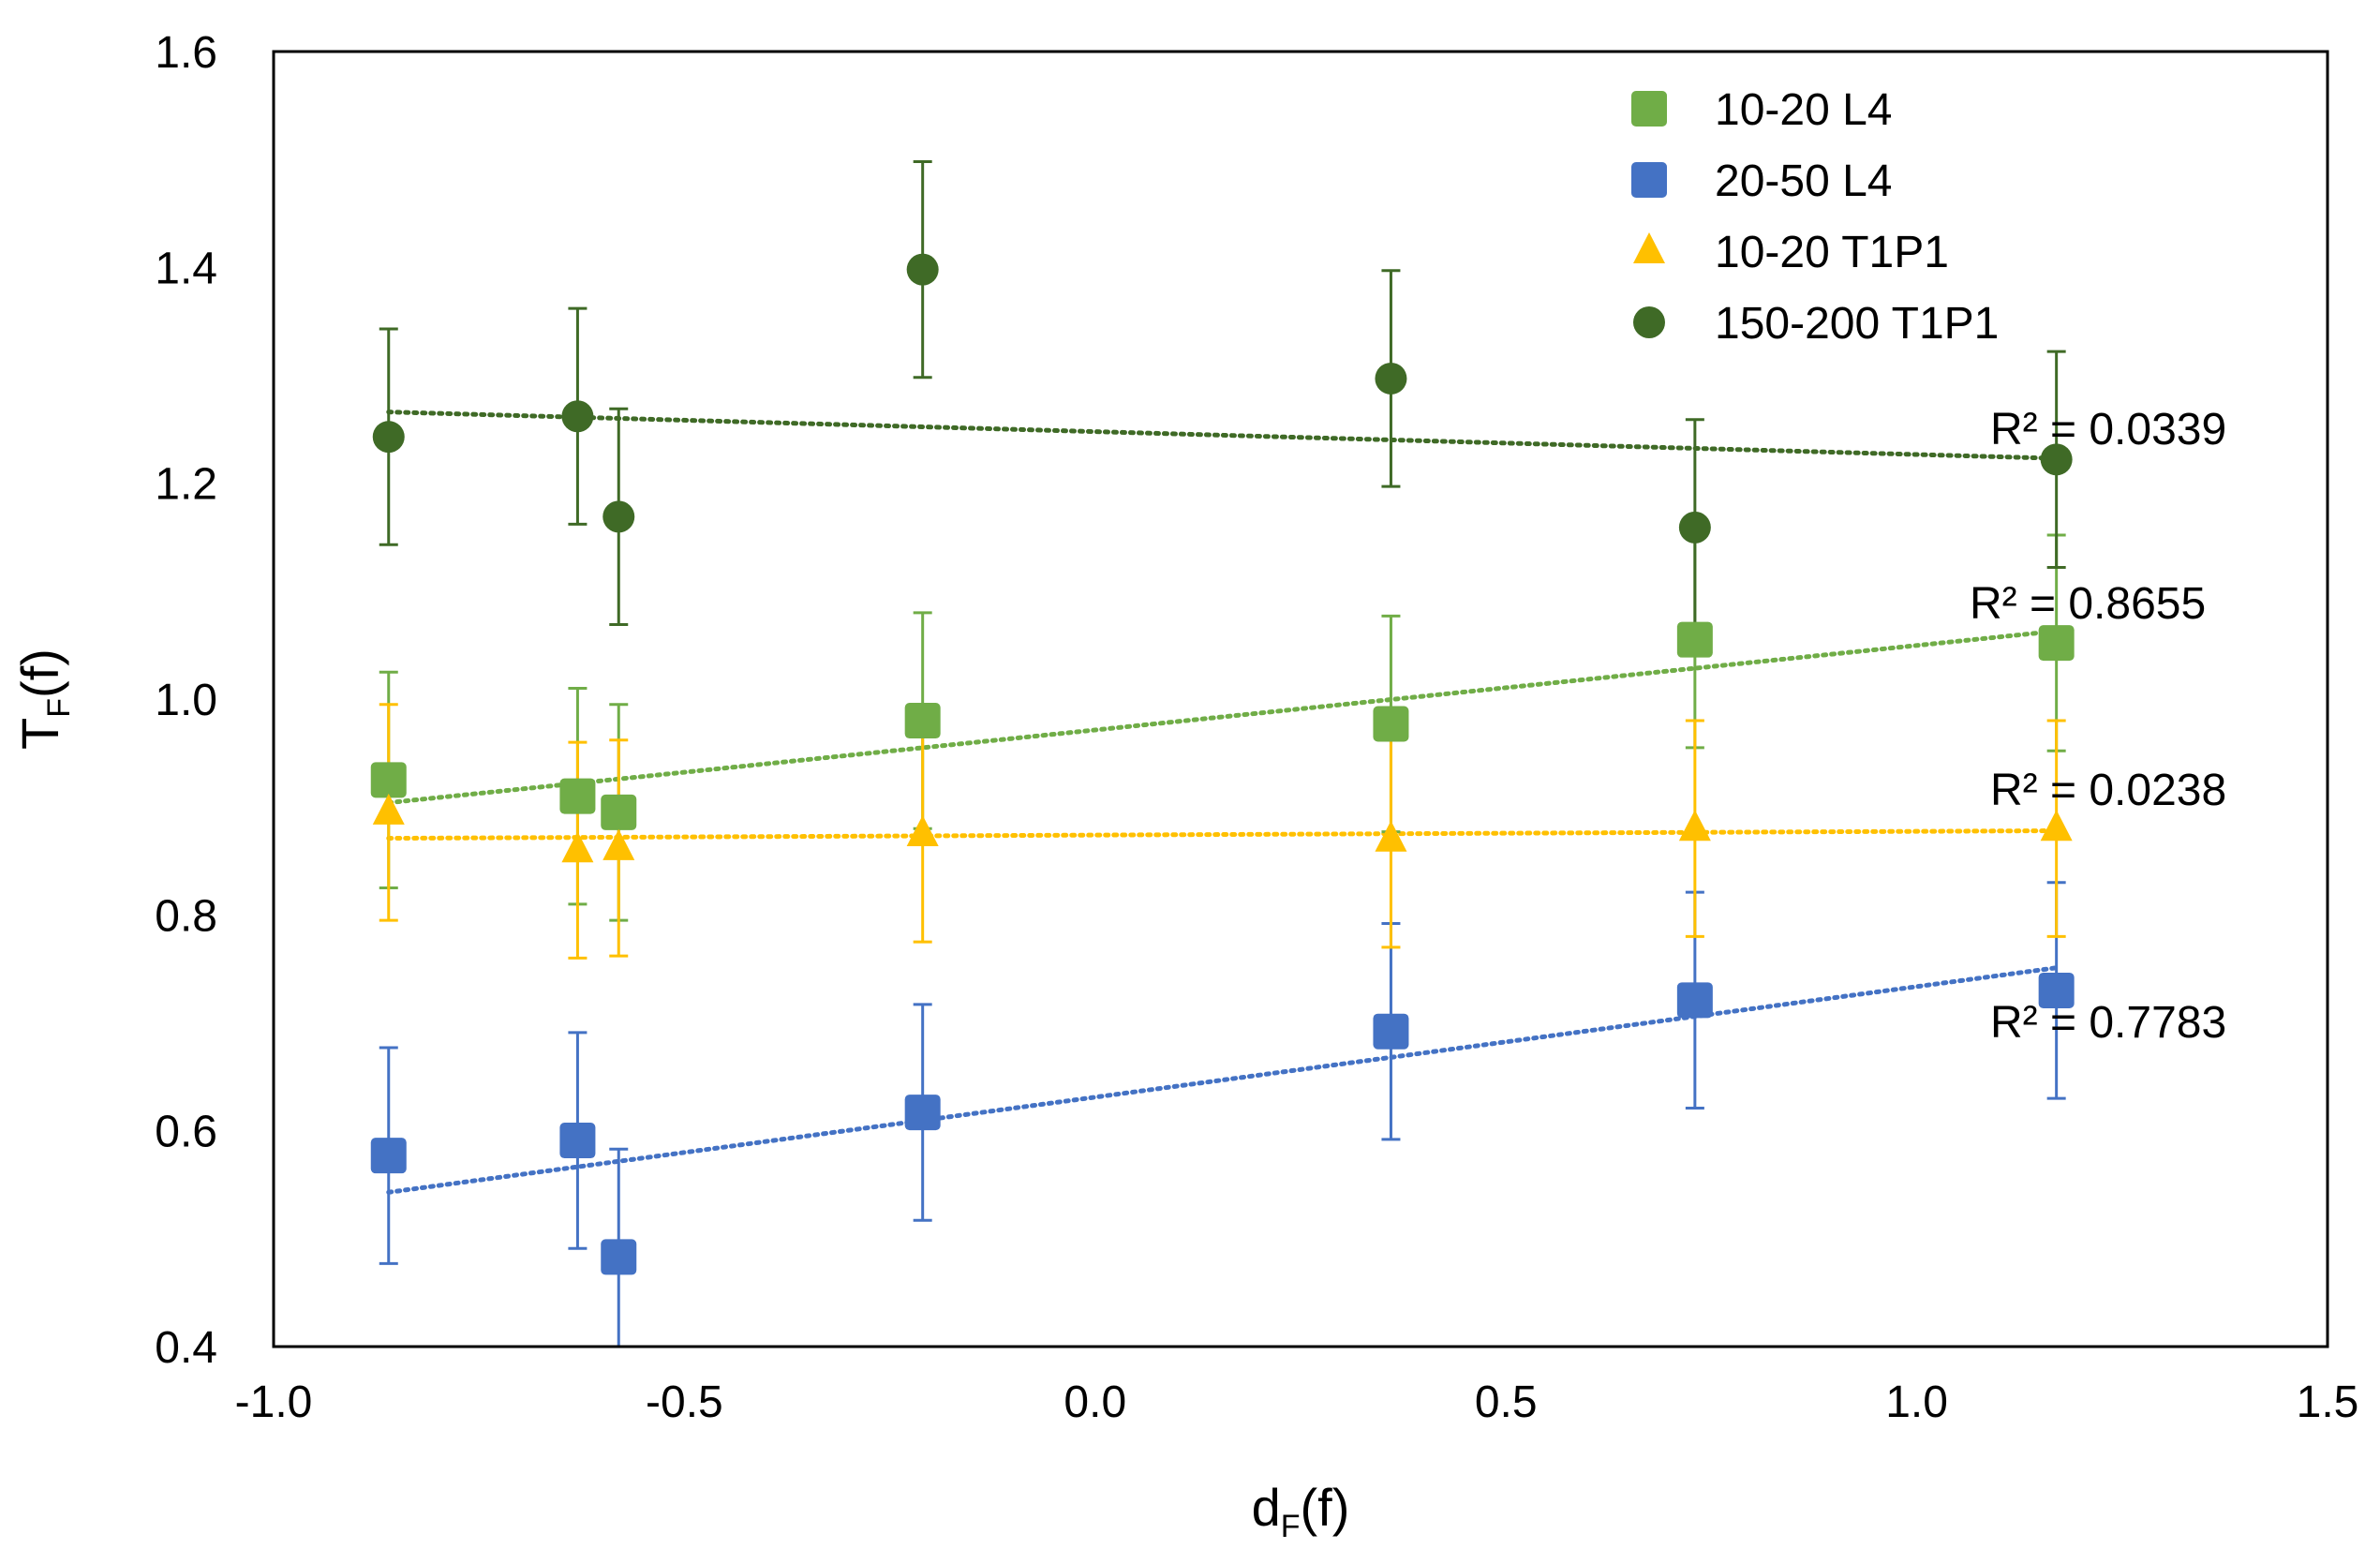 Image resolution: width=2380 pixels, height=1564 pixels. I want to click on y-tick-label: 1.2, so click(186, 485).